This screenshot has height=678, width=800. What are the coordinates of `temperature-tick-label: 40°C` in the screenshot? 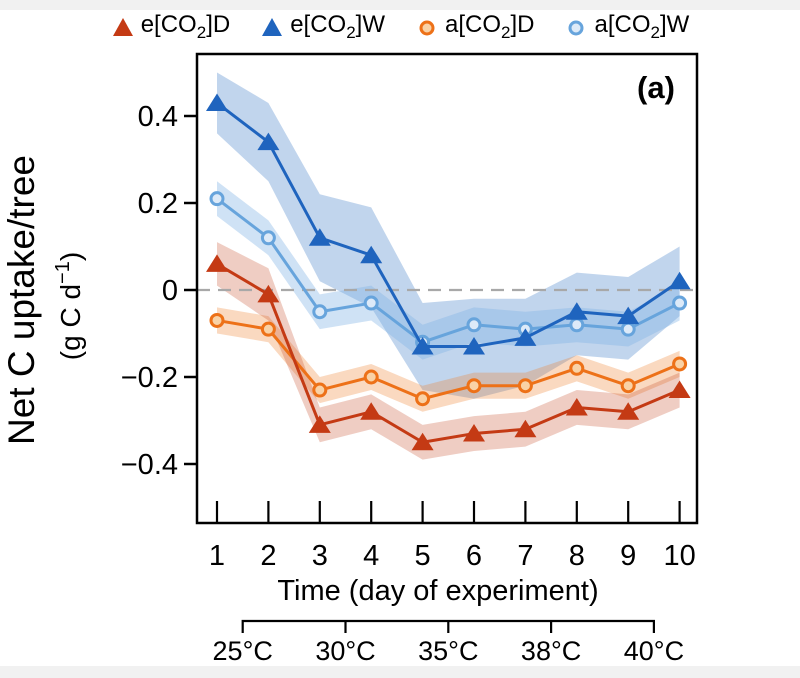 It's located at (654, 651).